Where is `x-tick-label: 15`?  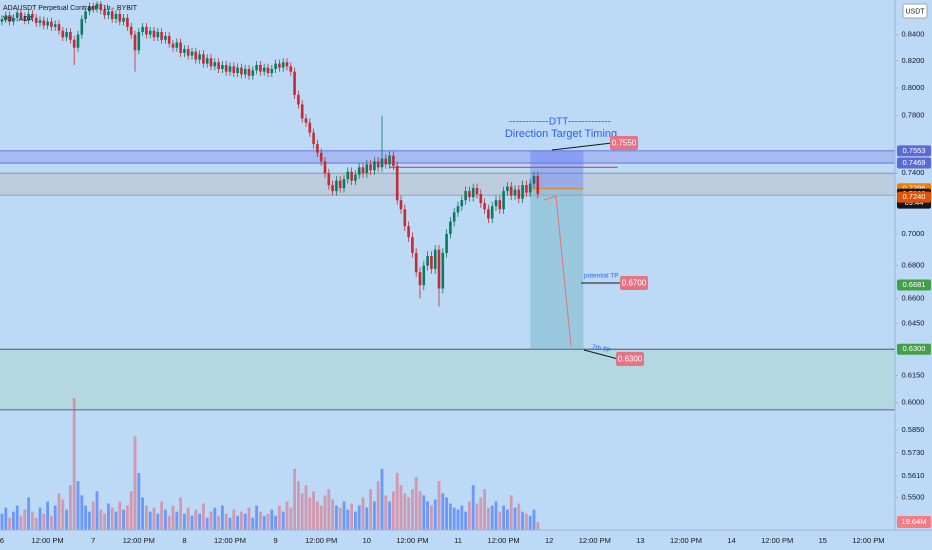
x-tick-label: 15 is located at coordinates (823, 540).